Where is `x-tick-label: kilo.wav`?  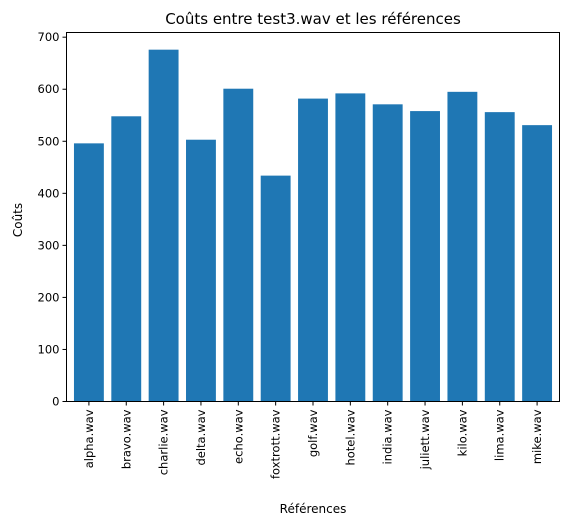 x-tick-label: kilo.wav is located at coordinates (462, 432).